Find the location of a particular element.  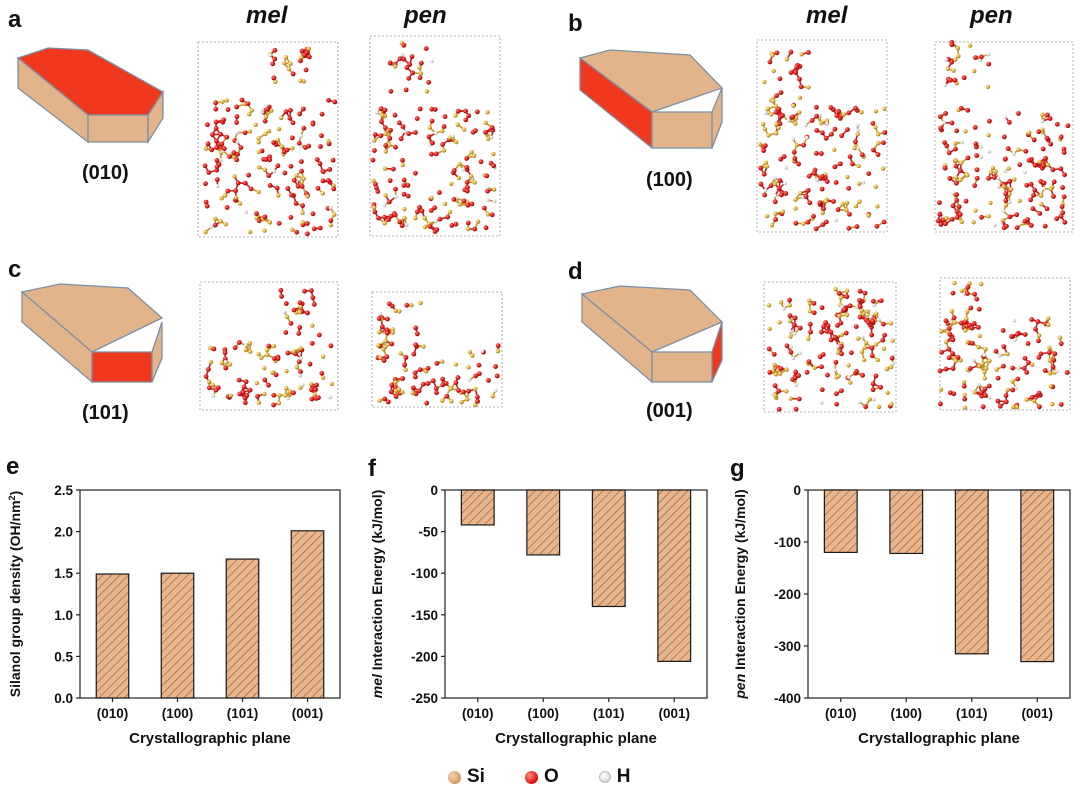

y-tick-label: -400 is located at coordinates (787, 698).